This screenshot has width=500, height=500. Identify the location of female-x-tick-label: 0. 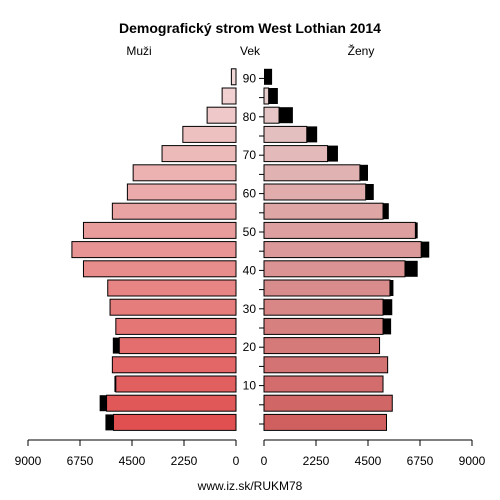
(264, 461).